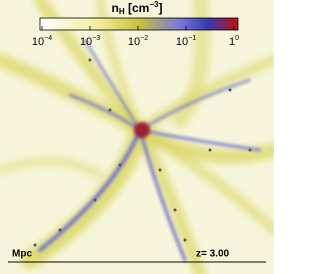  I want to click on tick-base: 1, so click(232, 42).